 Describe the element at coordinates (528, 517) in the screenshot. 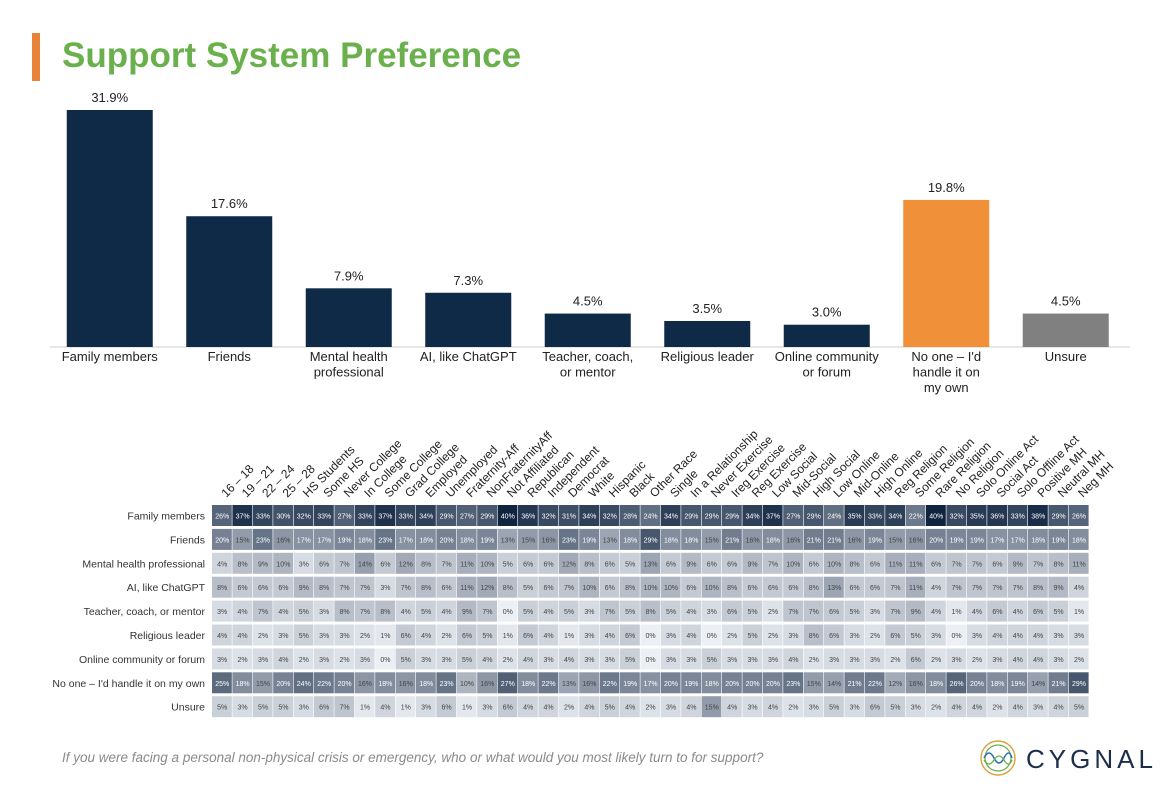

I see `heatmap-cell-label: 36%` at that location.